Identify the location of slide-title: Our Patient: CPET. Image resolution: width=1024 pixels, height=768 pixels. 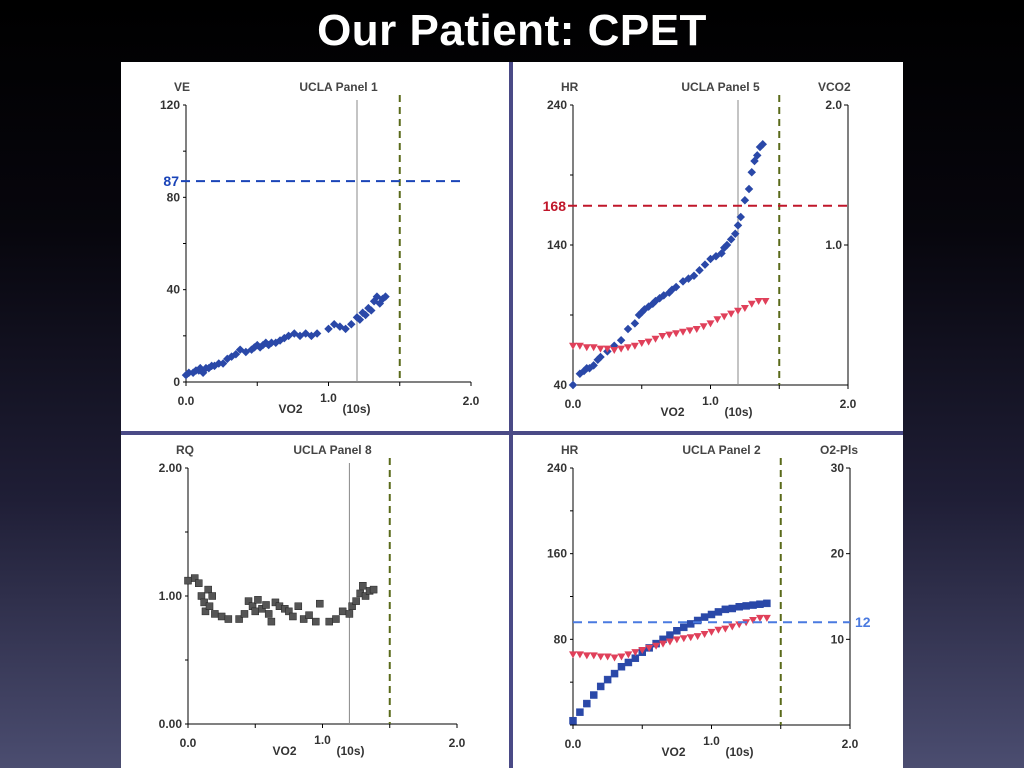
(512, 30).